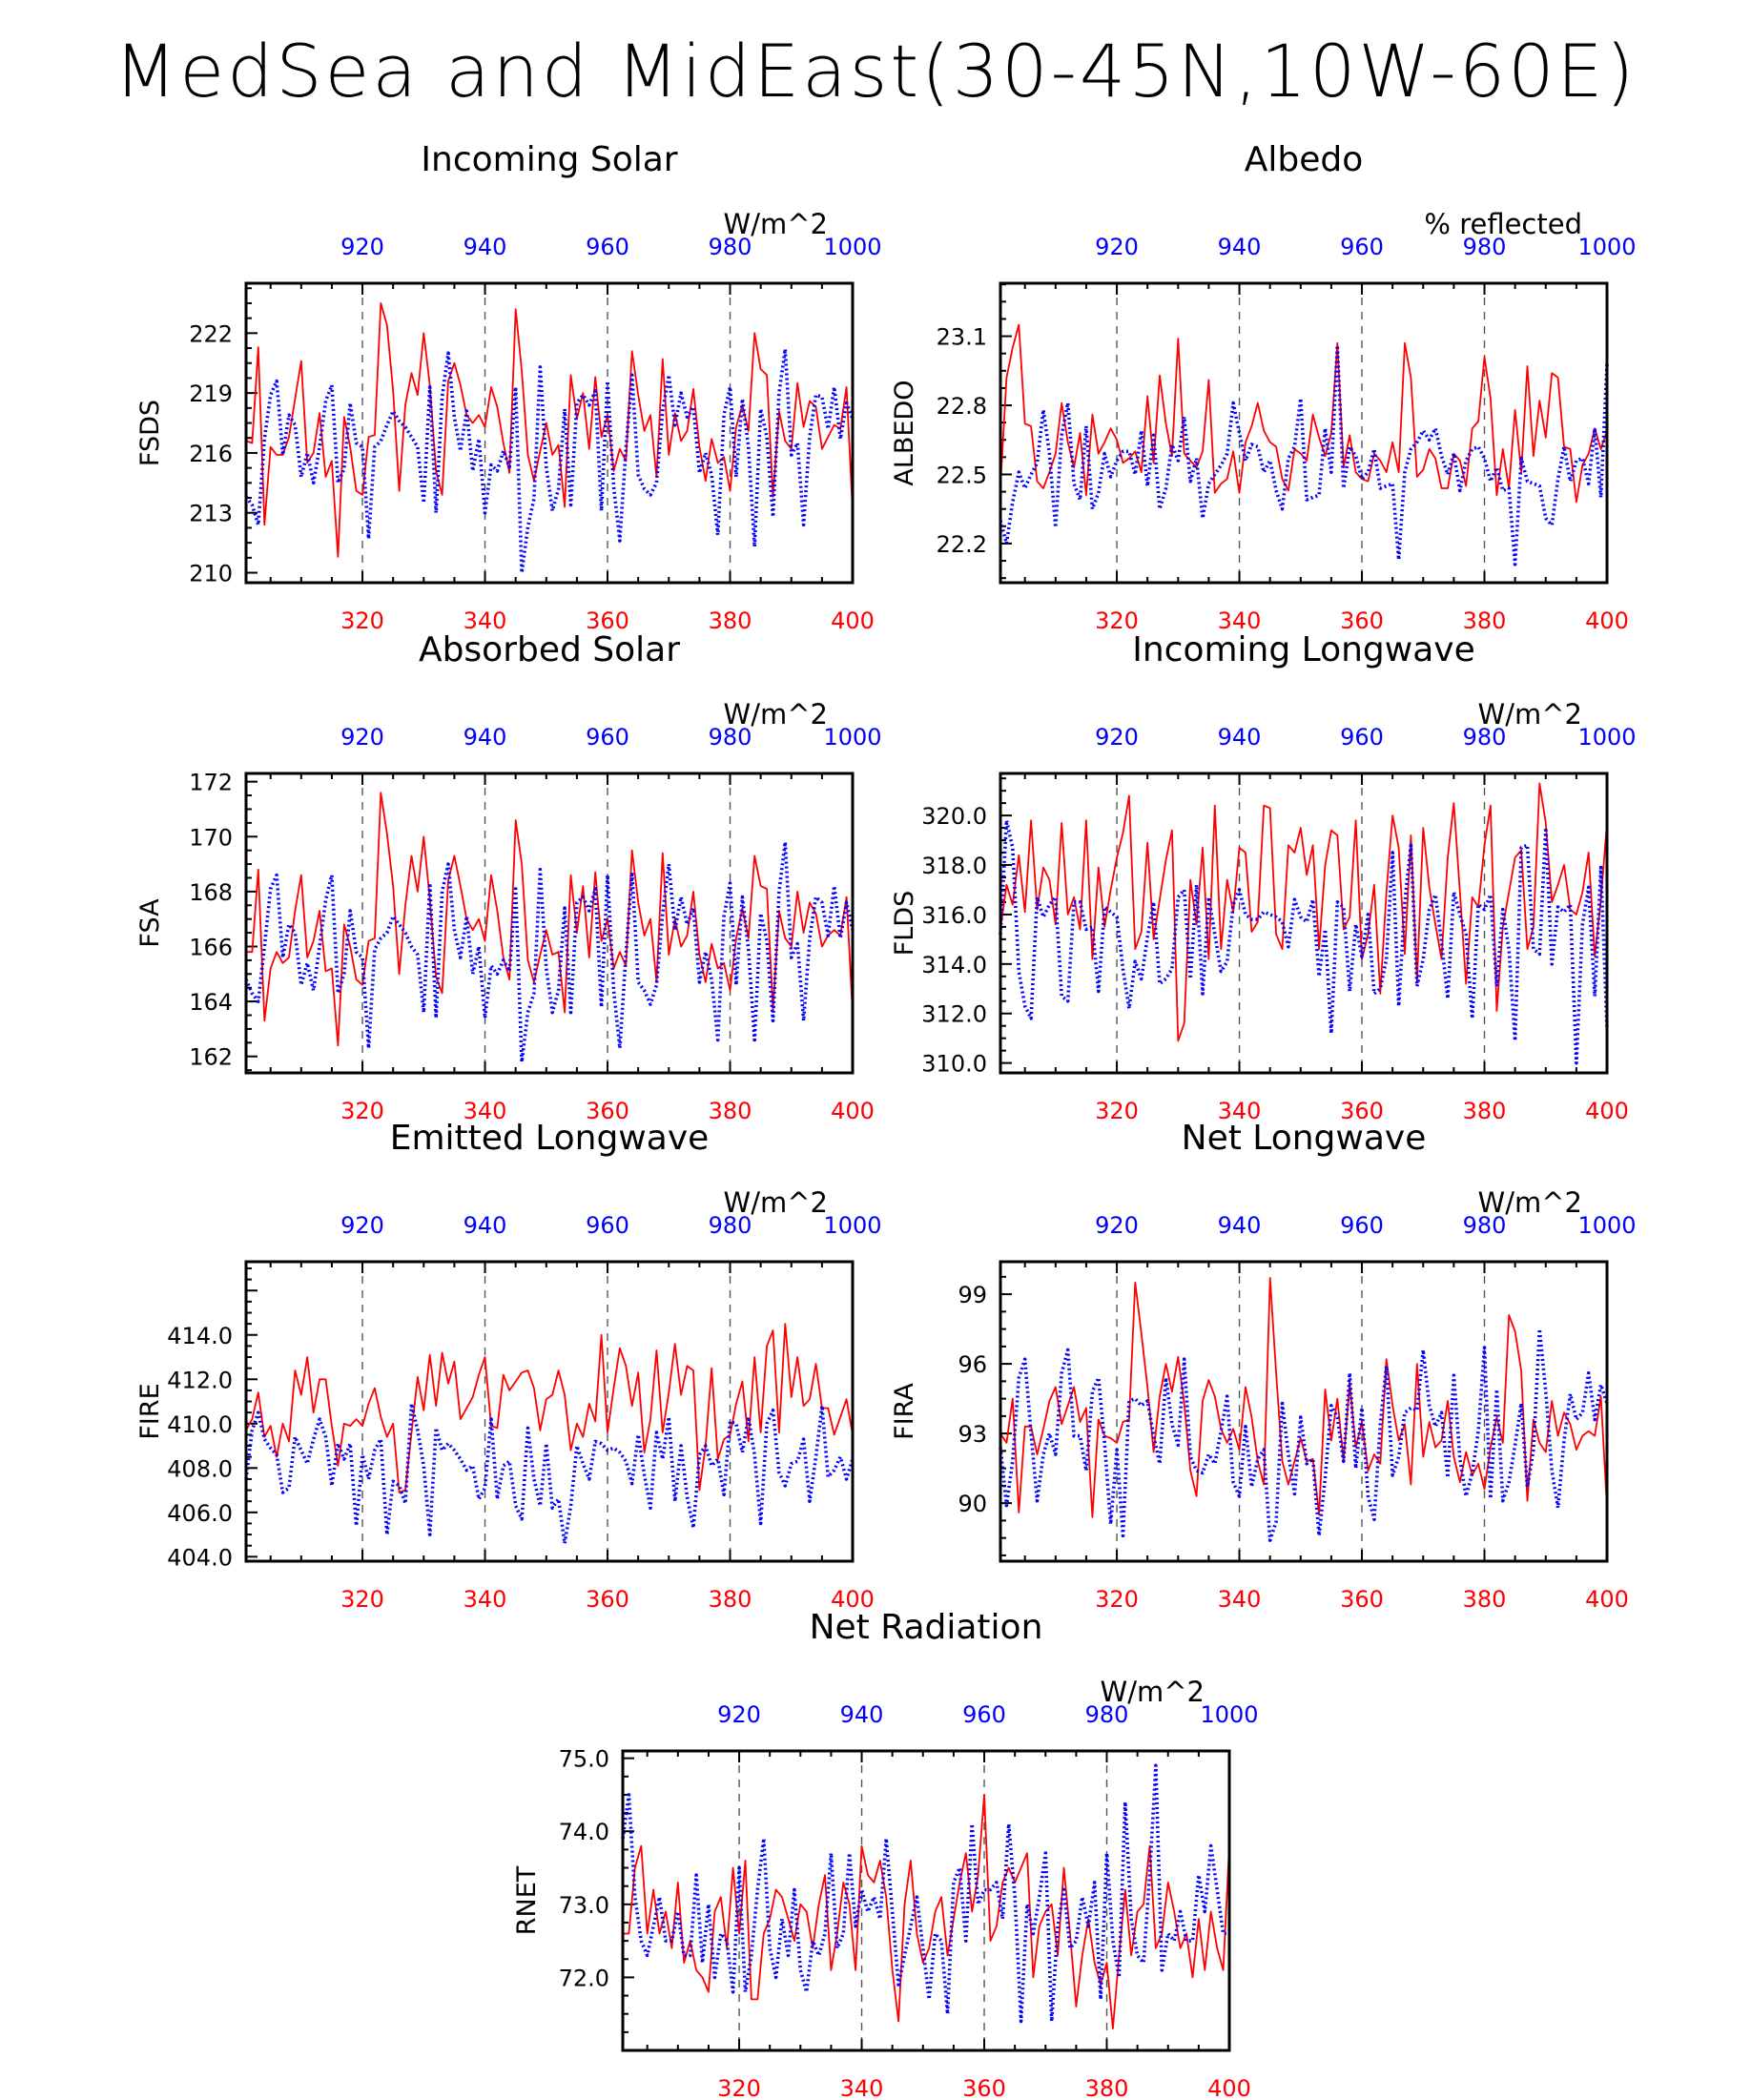 Image resolution: width=1751 pixels, height=2100 pixels. Describe the element at coordinates (362, 620) in the screenshot. I see `fsds-x-tick-label: 320` at that location.